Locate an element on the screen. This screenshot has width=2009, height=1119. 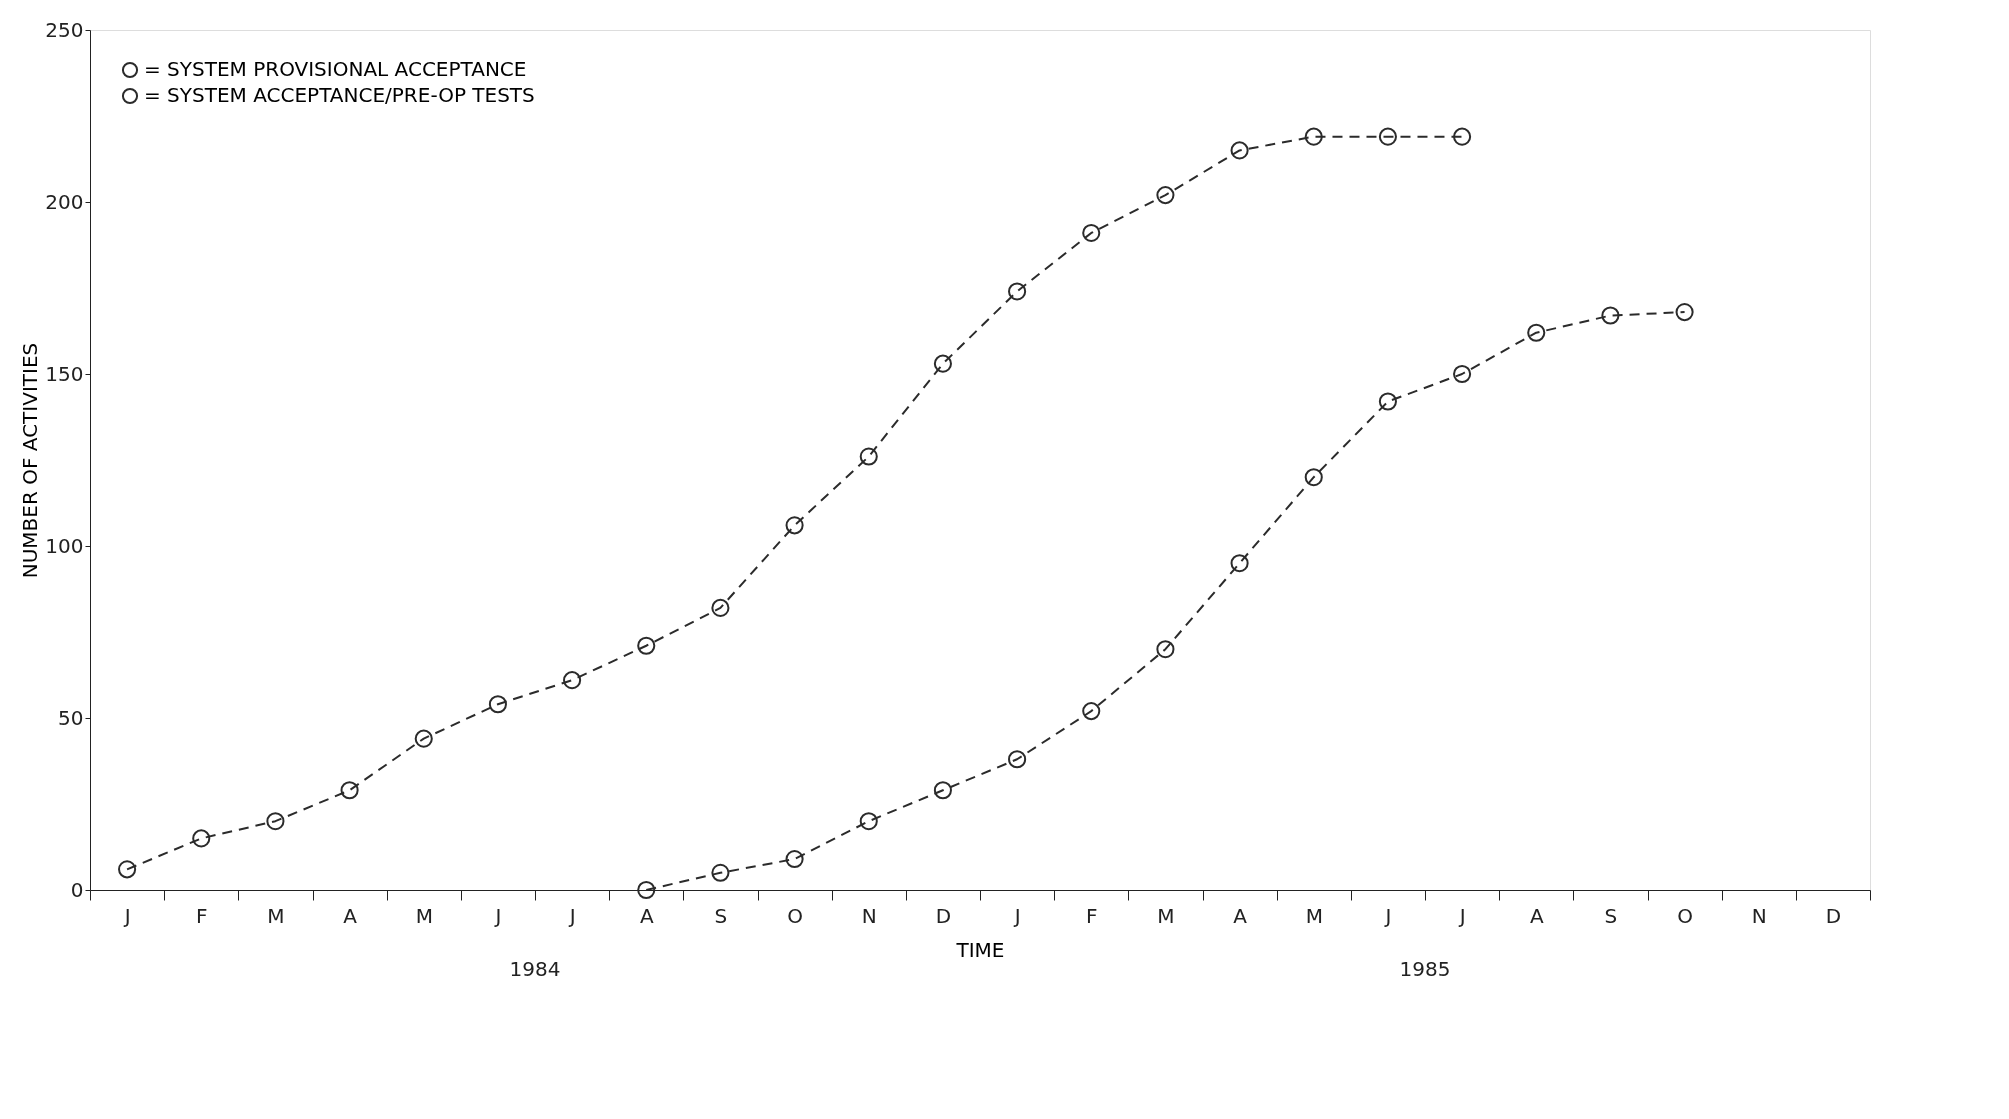
x-axis-title: TIME is located at coordinates (980, 949).